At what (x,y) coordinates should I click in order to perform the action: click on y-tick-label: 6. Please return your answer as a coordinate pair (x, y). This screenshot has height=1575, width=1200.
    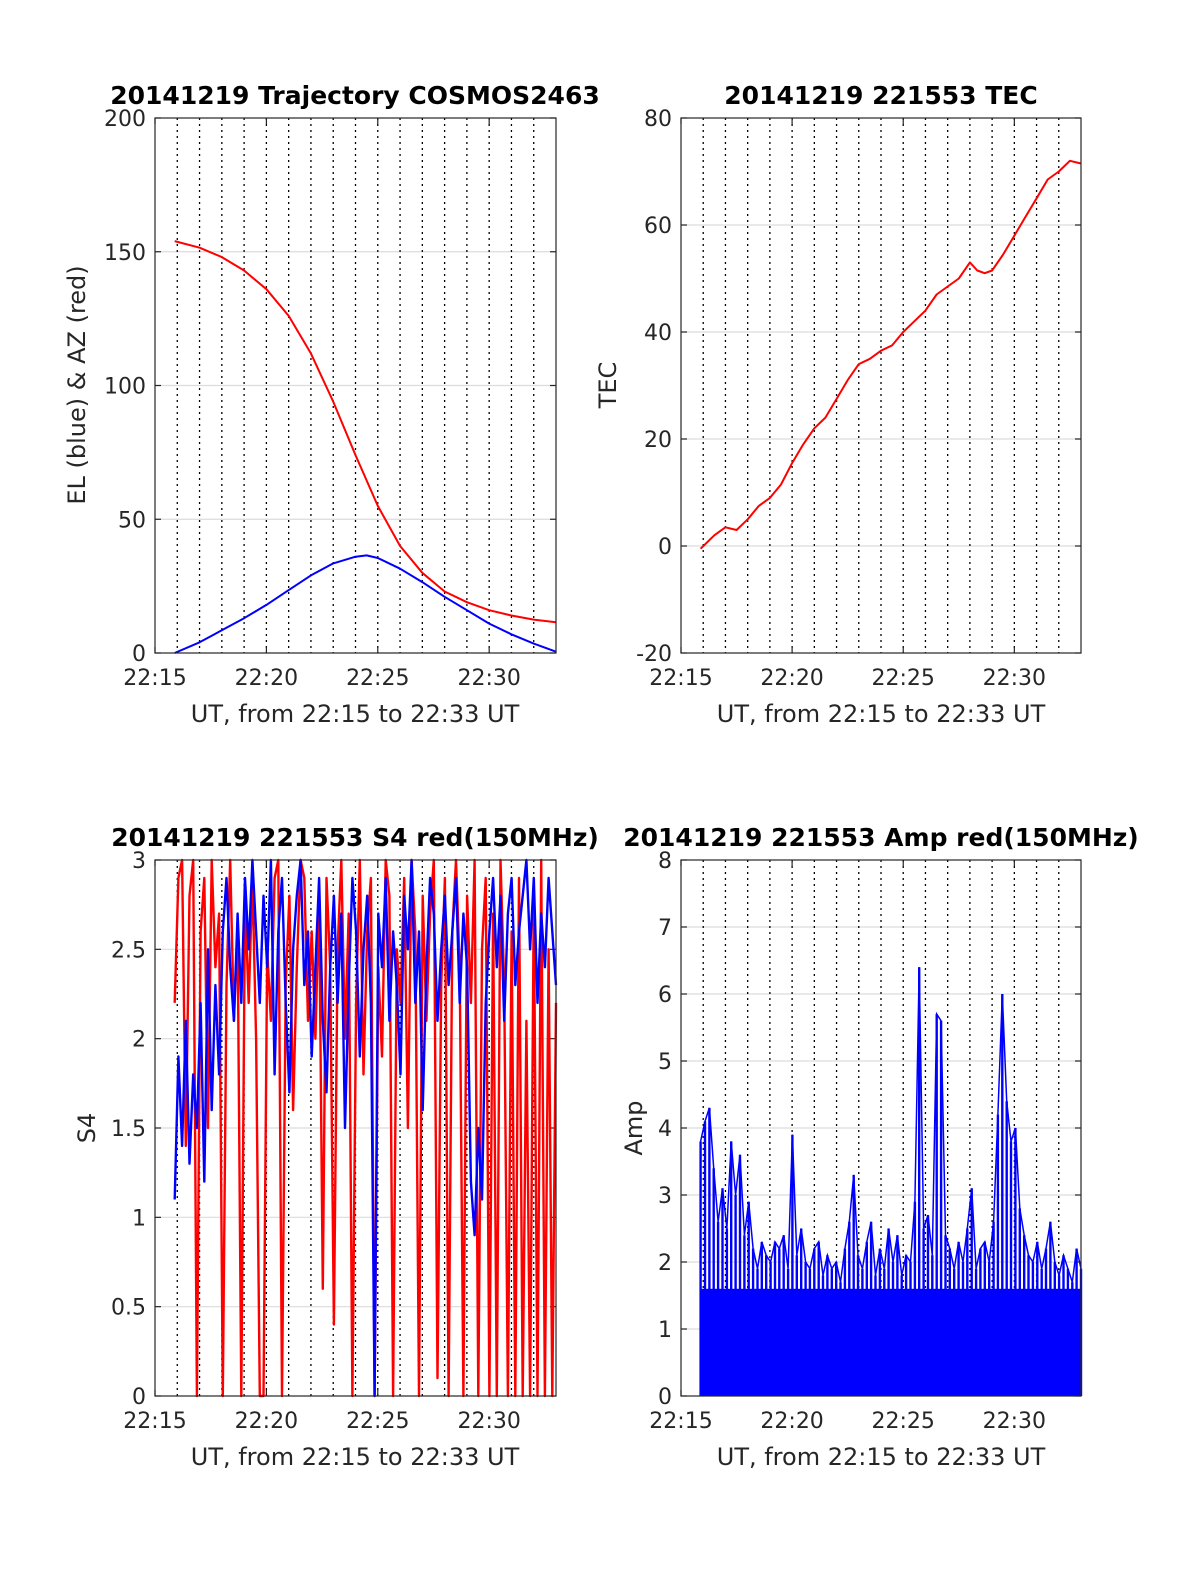
    Looking at the image, I should click on (665, 995).